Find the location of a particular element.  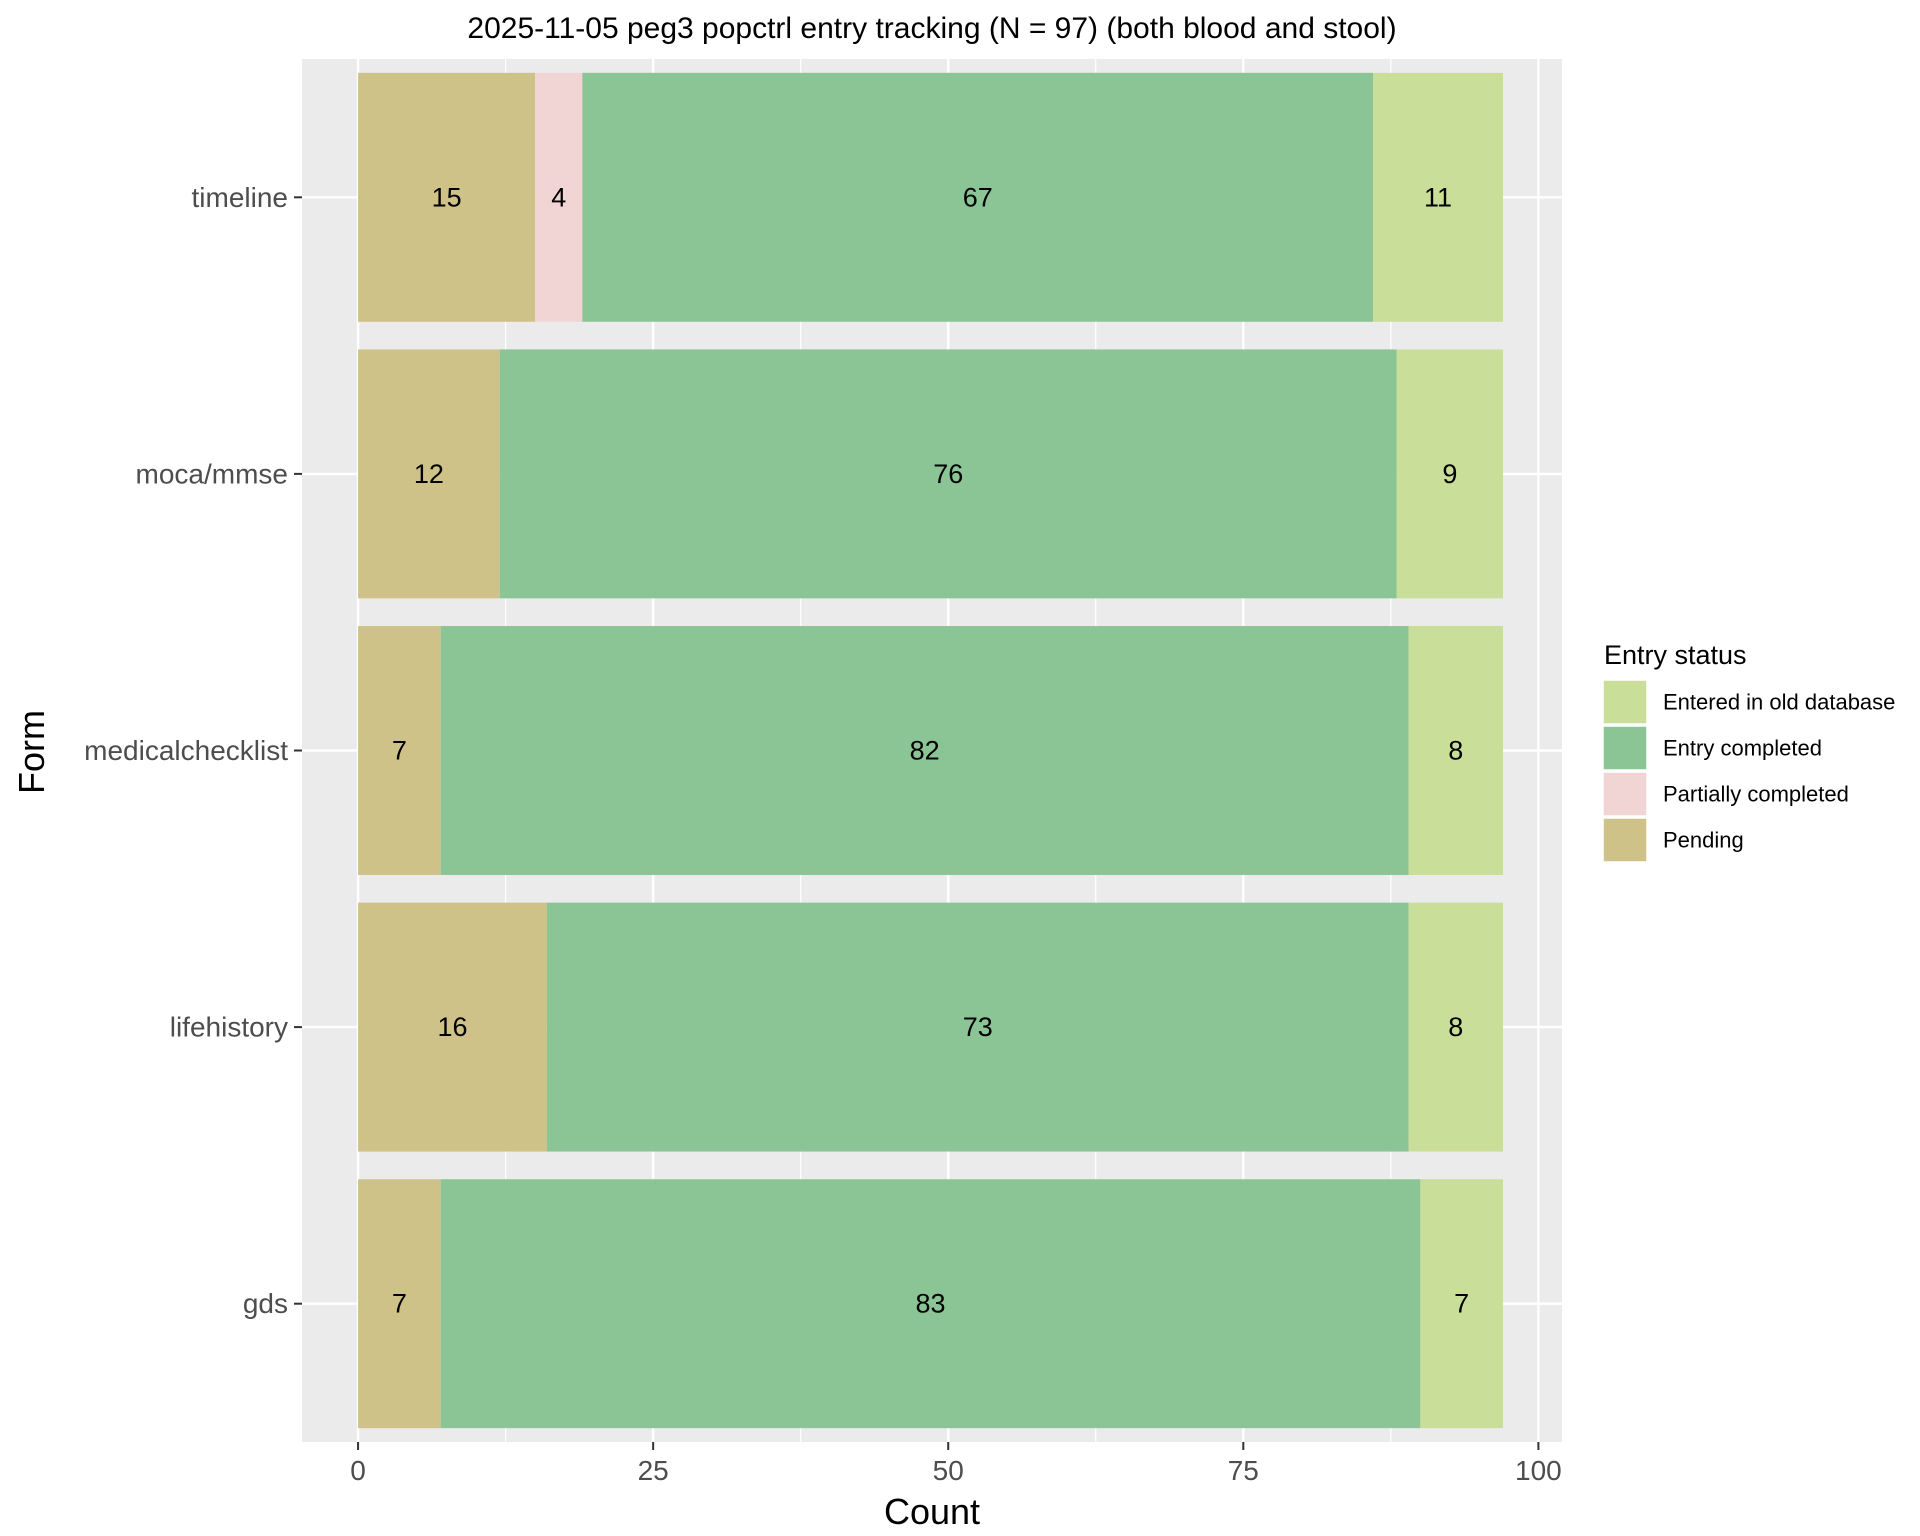

x-tick-label: 25 is located at coordinates (653, 1470).